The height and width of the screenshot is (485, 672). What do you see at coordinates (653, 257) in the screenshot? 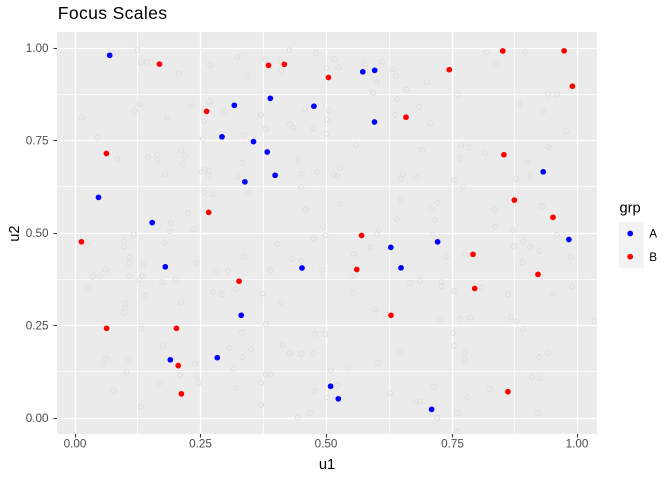
I see `svg-text: B` at bounding box center [653, 257].